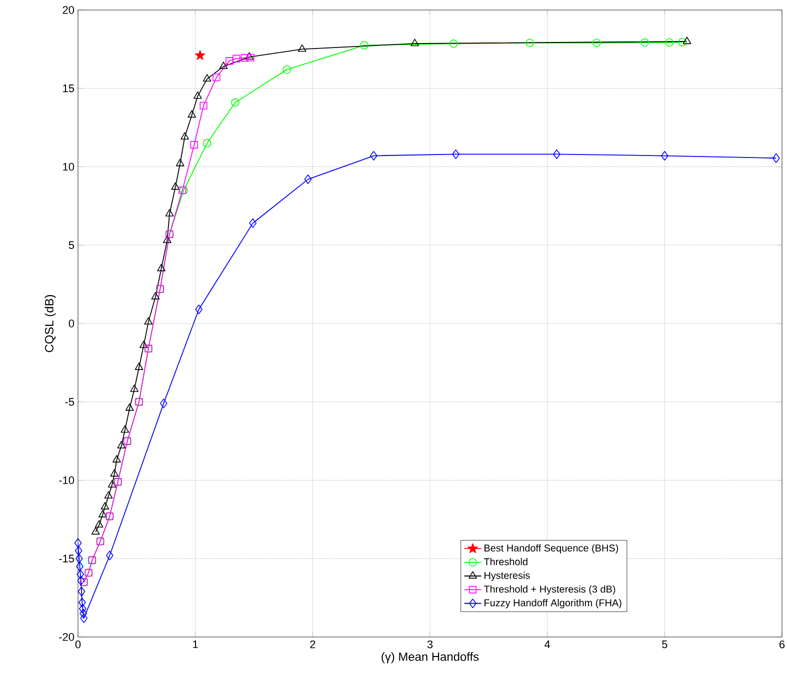 This screenshot has width=787, height=689. Describe the element at coordinates (66, 480) in the screenshot. I see `y-tick-label: -10` at that location.